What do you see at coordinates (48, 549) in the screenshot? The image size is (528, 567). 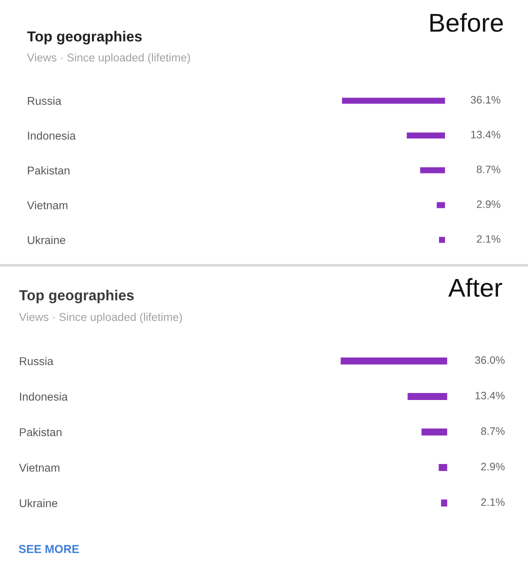 I see `text: SEE MORE` at bounding box center [48, 549].